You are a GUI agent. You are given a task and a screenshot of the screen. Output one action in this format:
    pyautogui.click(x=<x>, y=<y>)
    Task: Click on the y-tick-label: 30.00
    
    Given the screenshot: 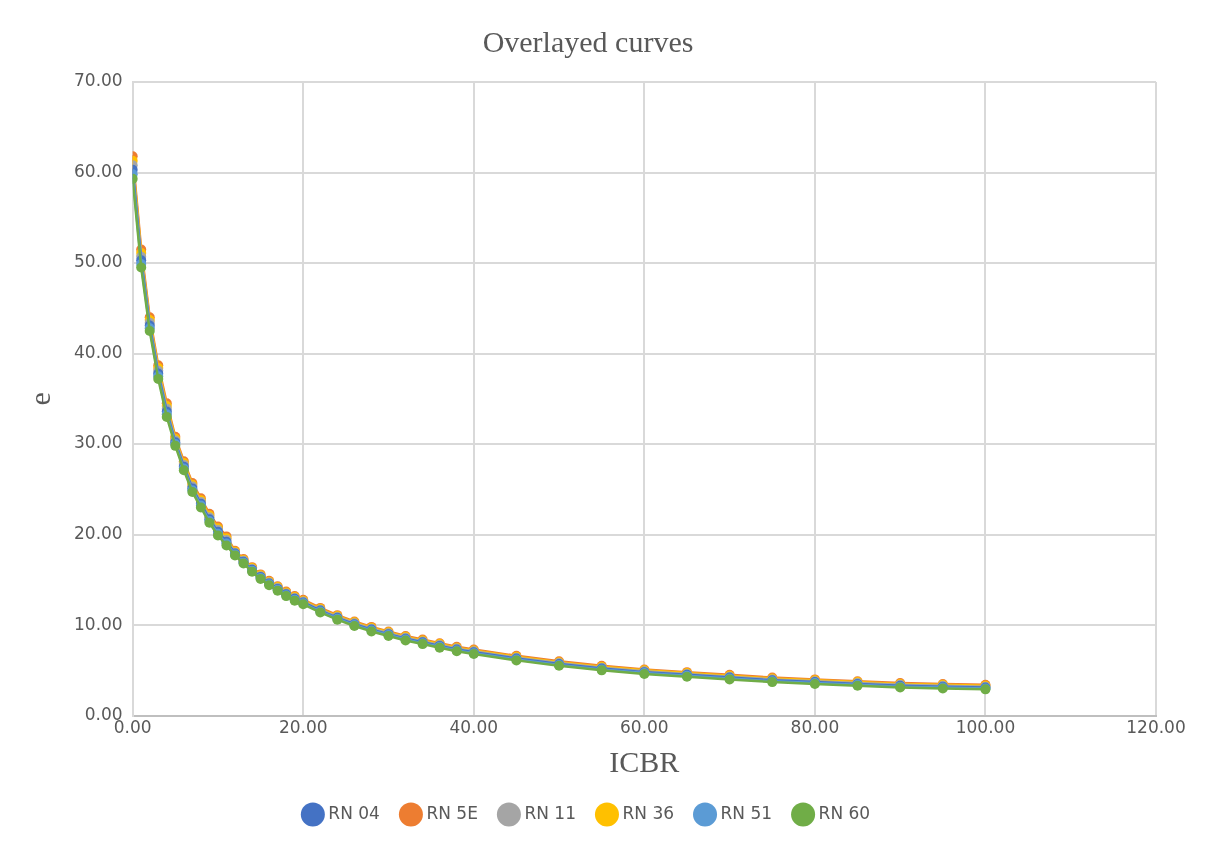 What is the action you would take?
    pyautogui.click(x=98, y=442)
    